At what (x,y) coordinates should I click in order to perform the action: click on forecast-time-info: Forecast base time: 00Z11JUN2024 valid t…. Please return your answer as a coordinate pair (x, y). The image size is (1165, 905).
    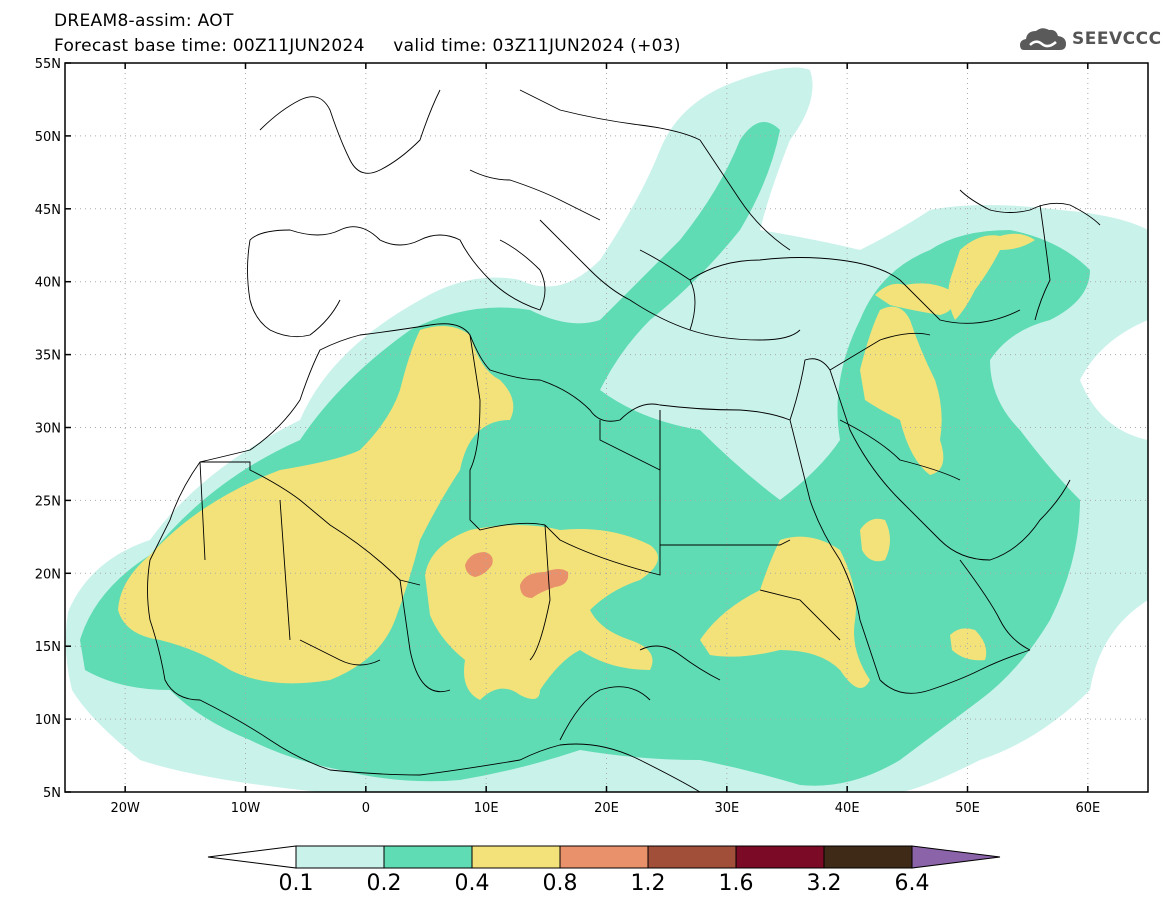
    Looking at the image, I should click on (367, 46).